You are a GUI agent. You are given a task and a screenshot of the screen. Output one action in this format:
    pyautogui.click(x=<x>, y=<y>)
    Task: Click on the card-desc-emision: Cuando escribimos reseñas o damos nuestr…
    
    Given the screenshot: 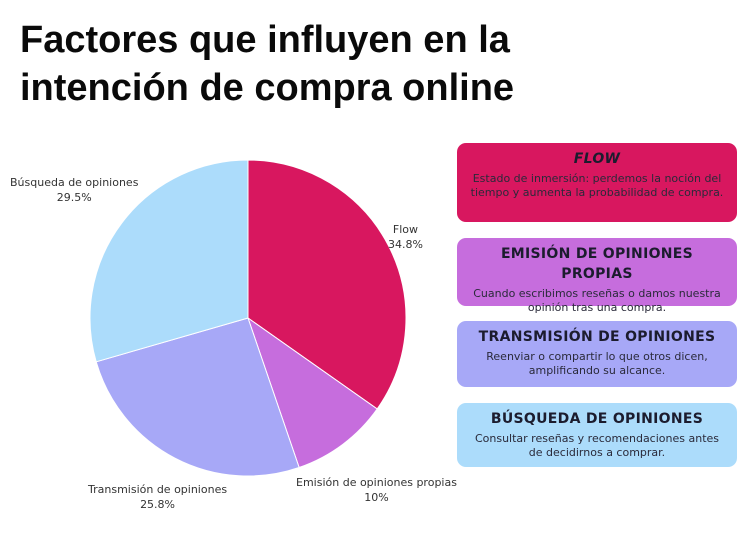 What is the action you would take?
    pyautogui.click(x=597, y=300)
    